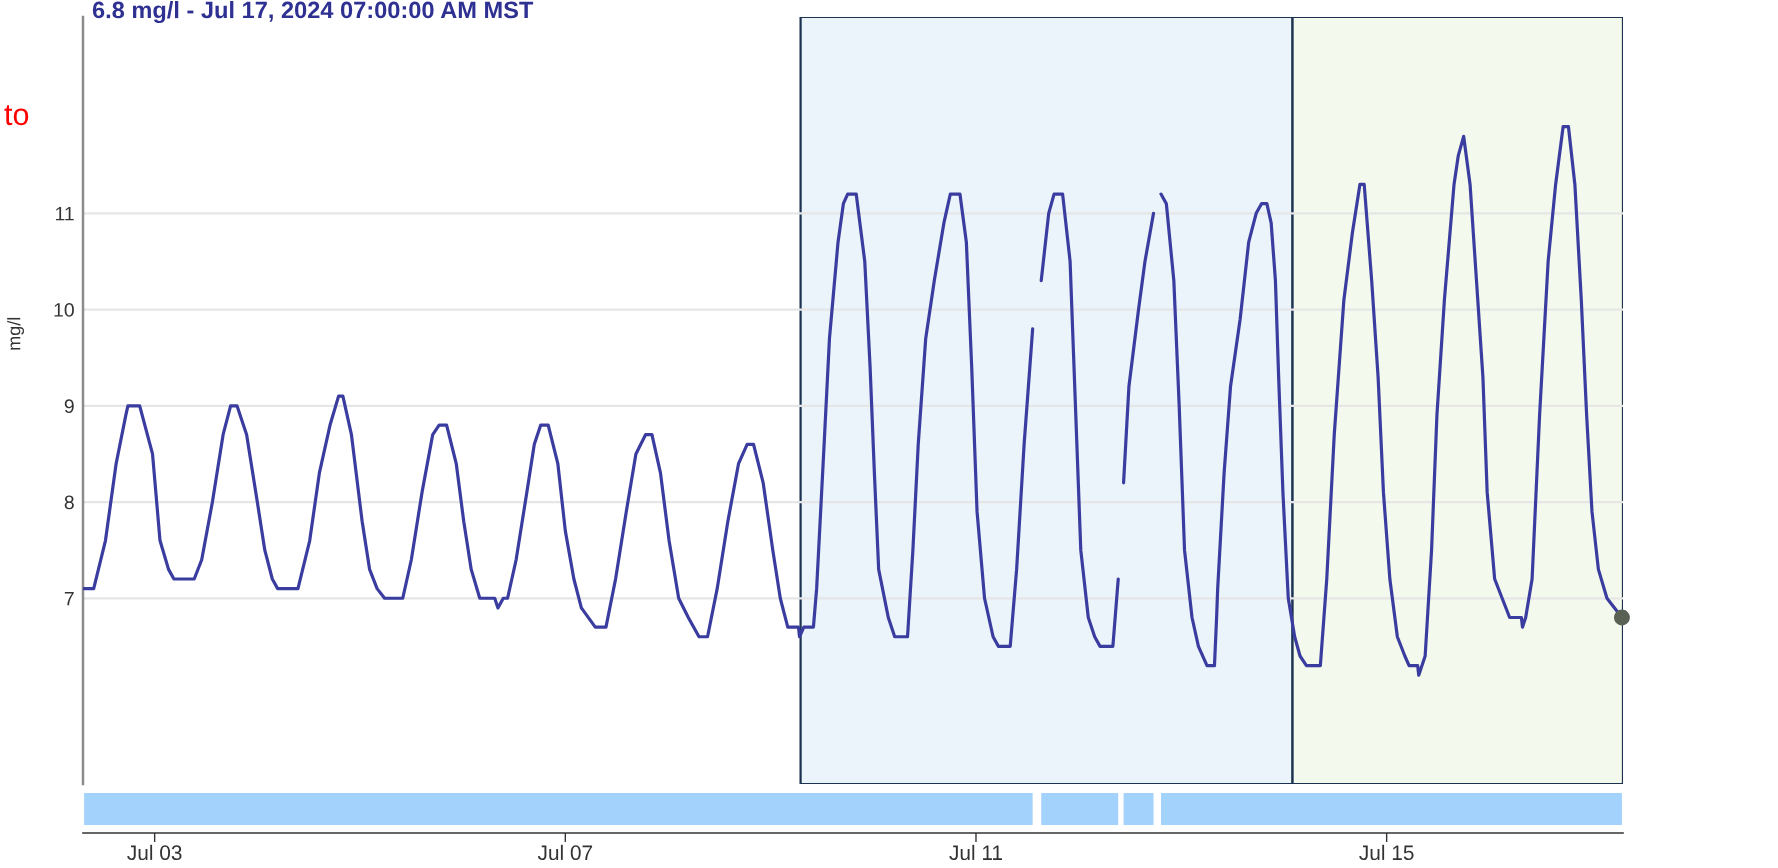  Describe the element at coordinates (69, 598) in the screenshot. I see `y-tick-label: 7` at that location.